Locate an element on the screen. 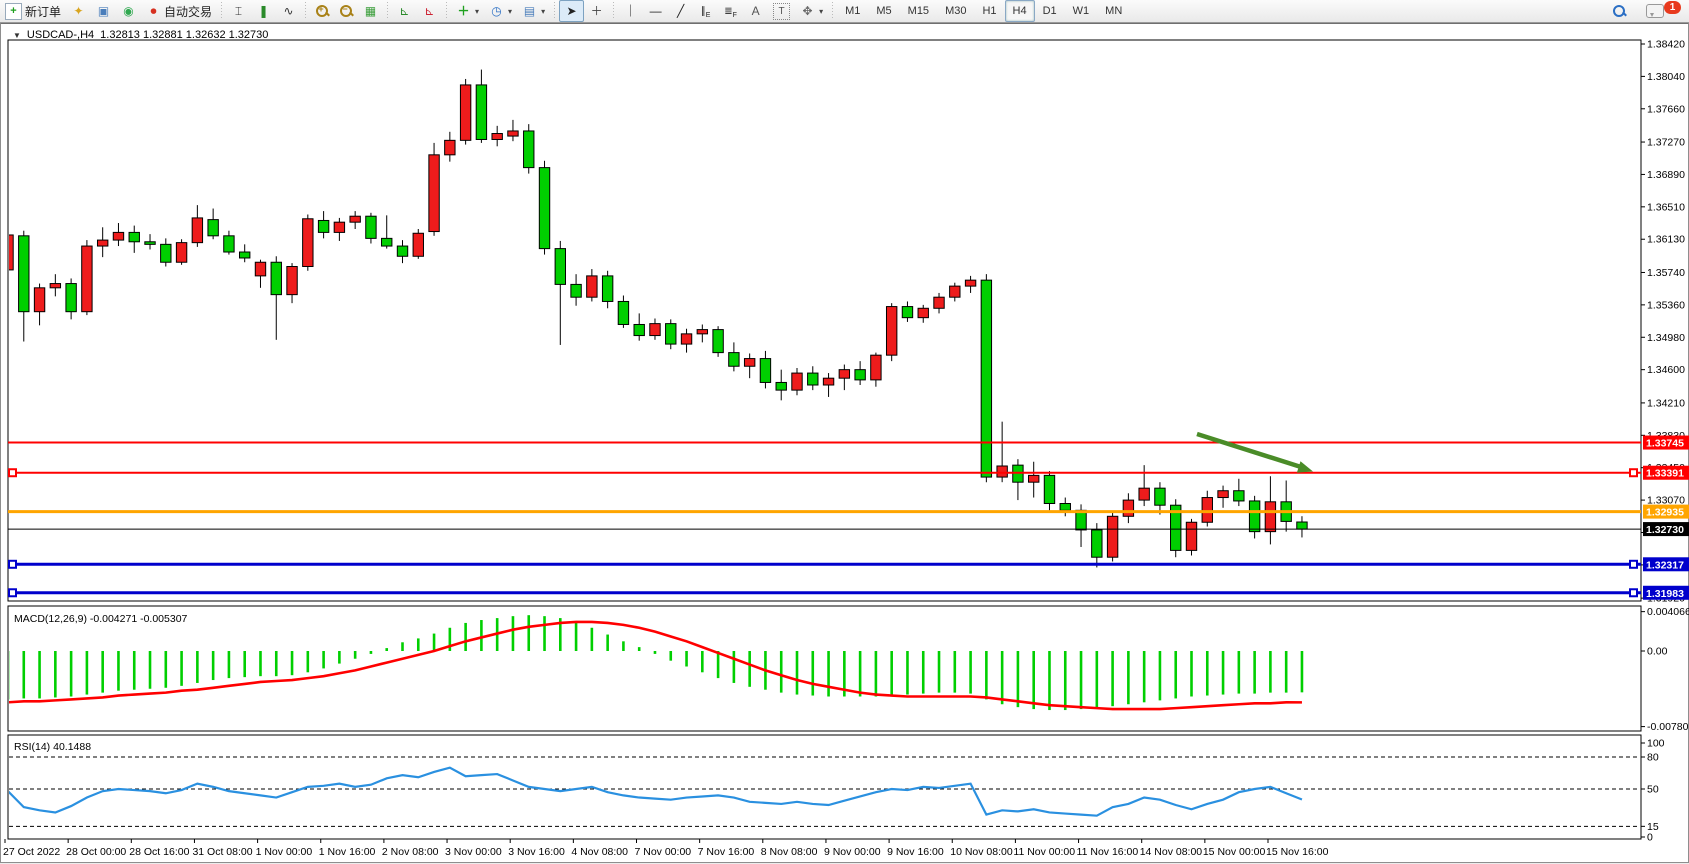 Image resolution: width=1689 pixels, height=864 pixels. auto-scroll-button: ⊾ is located at coordinates (404, 11).